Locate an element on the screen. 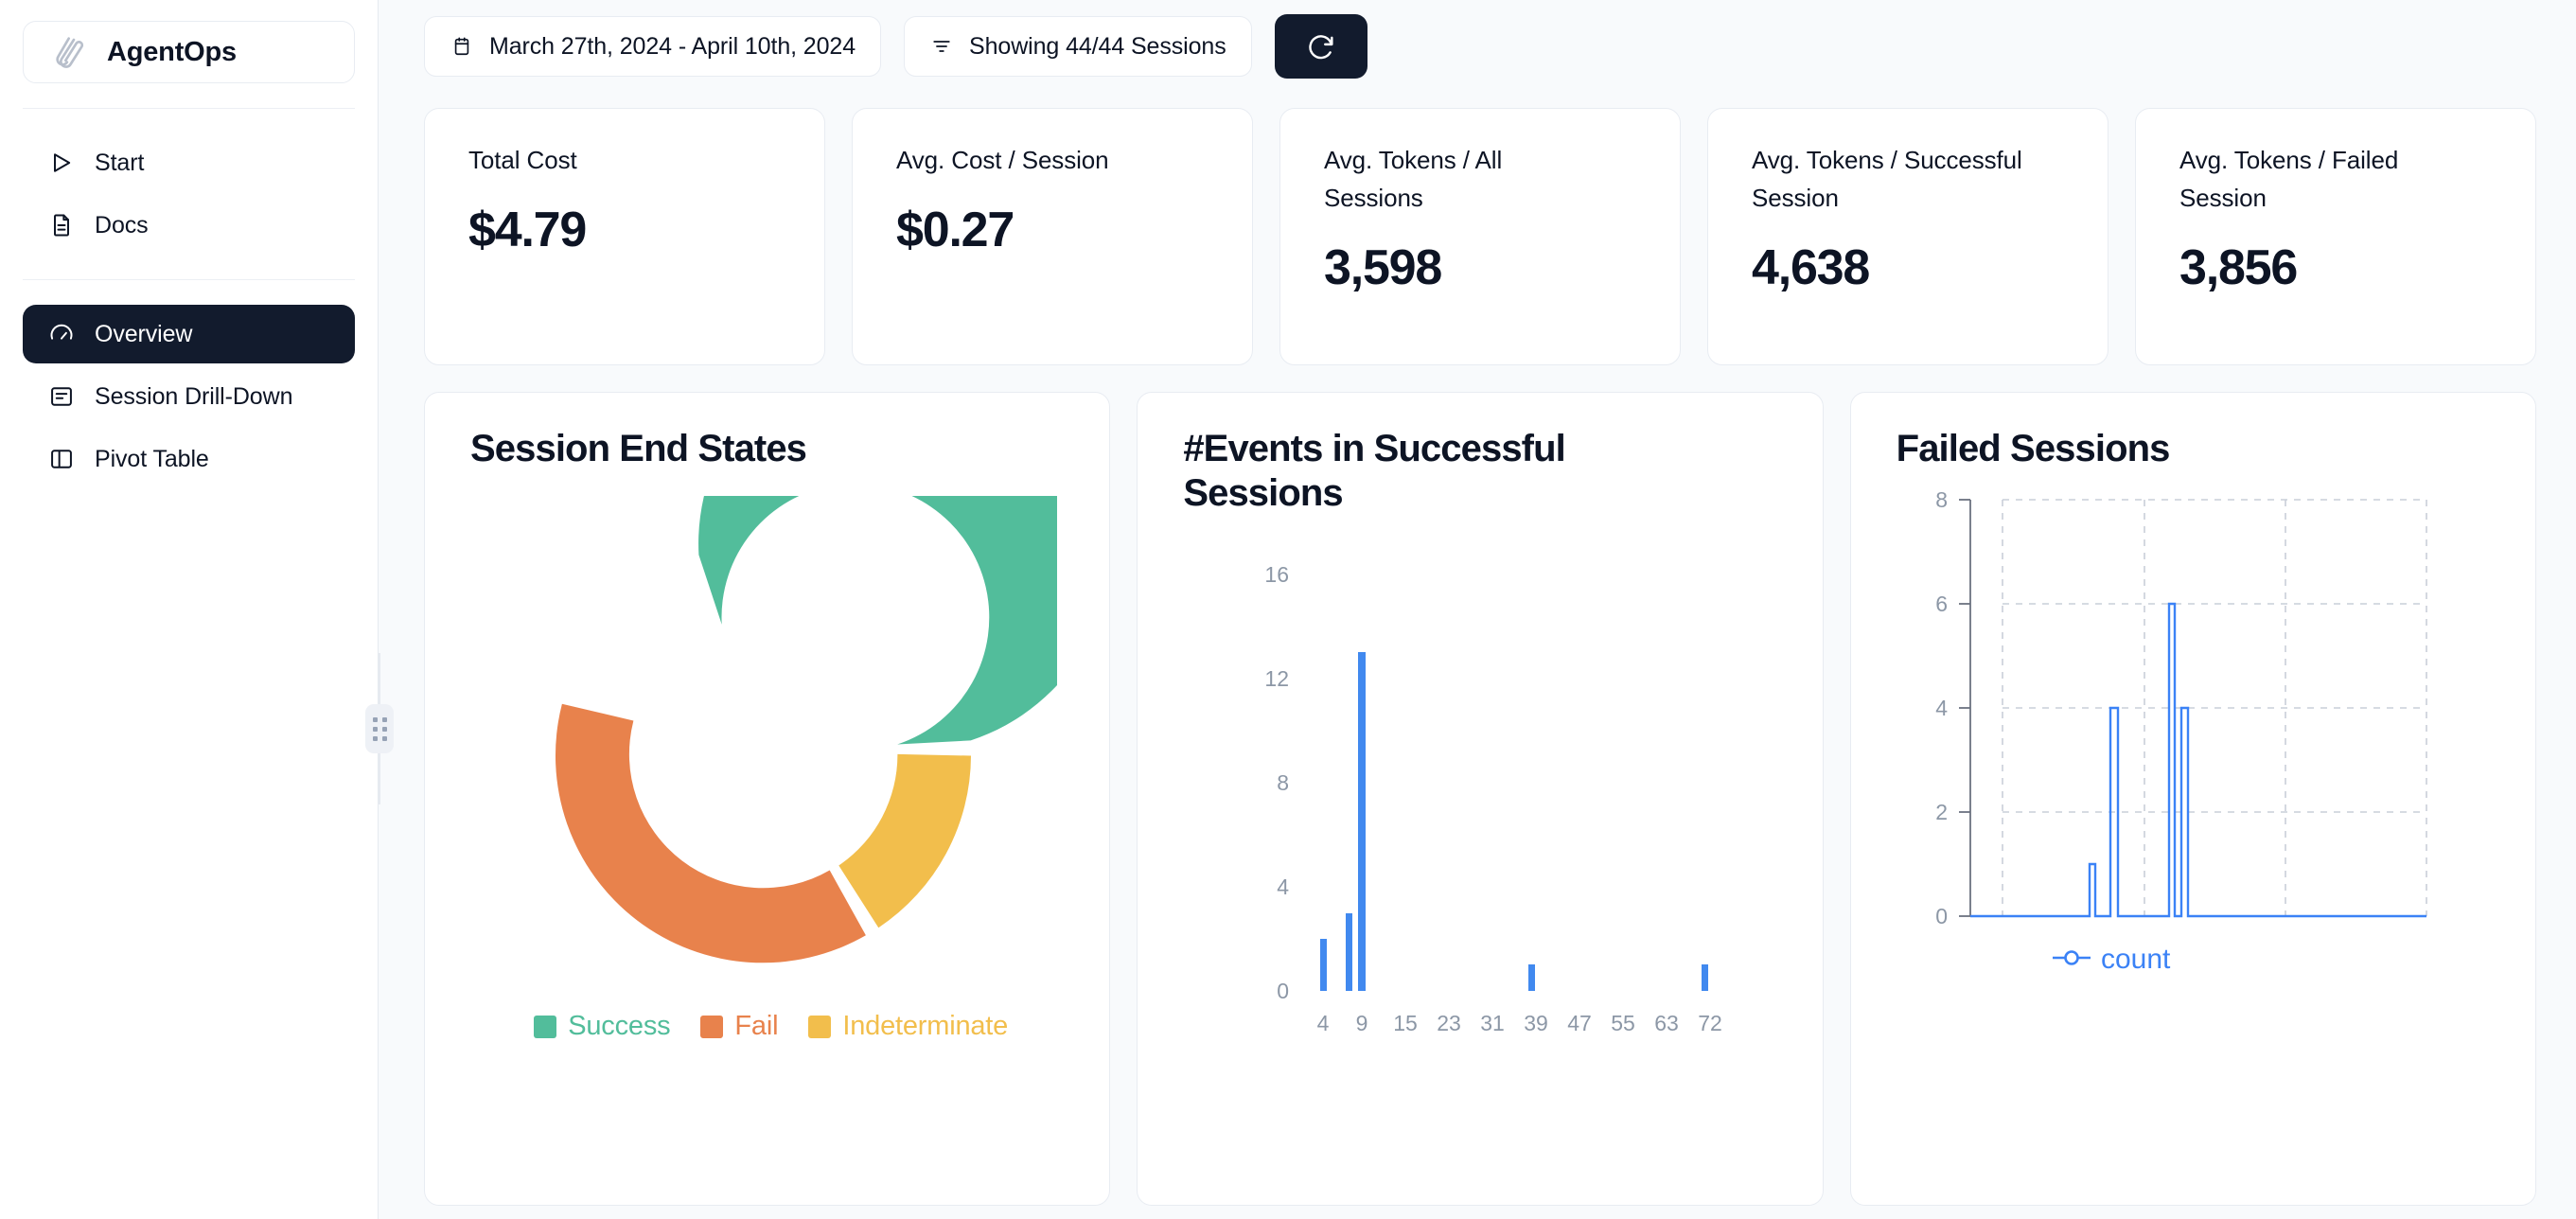  sidebar-resize-handle is located at coordinates (379, 728).